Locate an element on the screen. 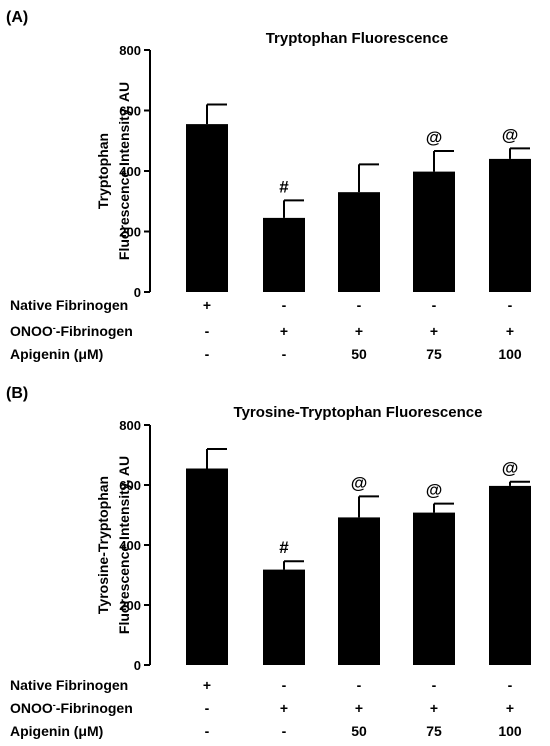 This screenshot has height=746, width=550. panel-label: (A) is located at coordinates (17, 17).